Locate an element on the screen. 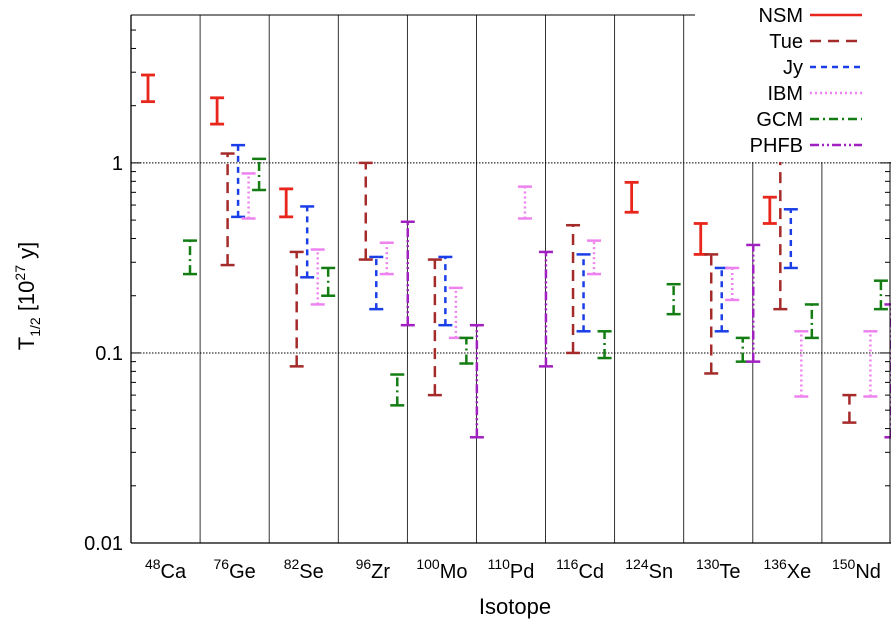  range-bar-jy-cd is located at coordinates (583, 293).